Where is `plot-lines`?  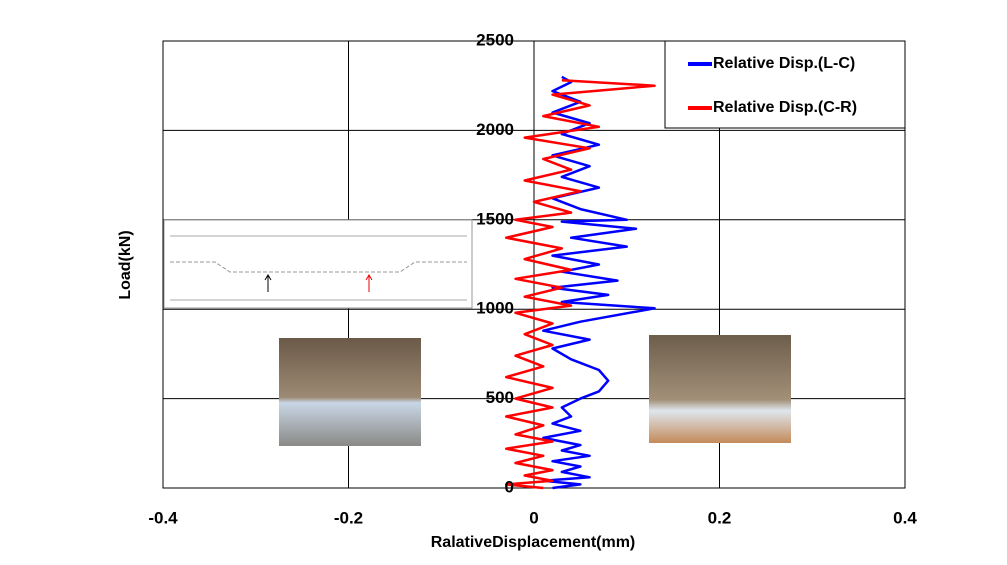
plot-lines is located at coordinates (580, 282).